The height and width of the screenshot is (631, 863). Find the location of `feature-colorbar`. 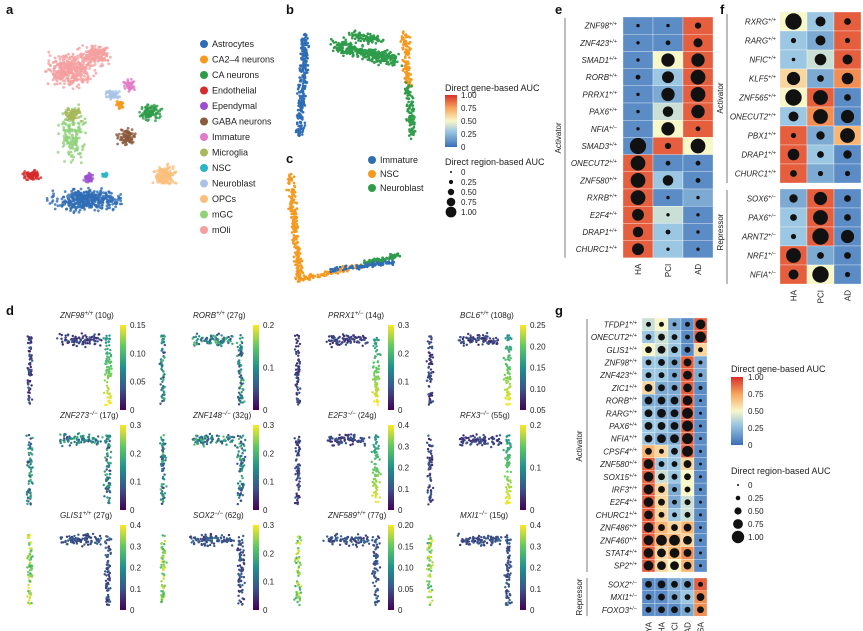

feature-colorbar is located at coordinates (391, 467).